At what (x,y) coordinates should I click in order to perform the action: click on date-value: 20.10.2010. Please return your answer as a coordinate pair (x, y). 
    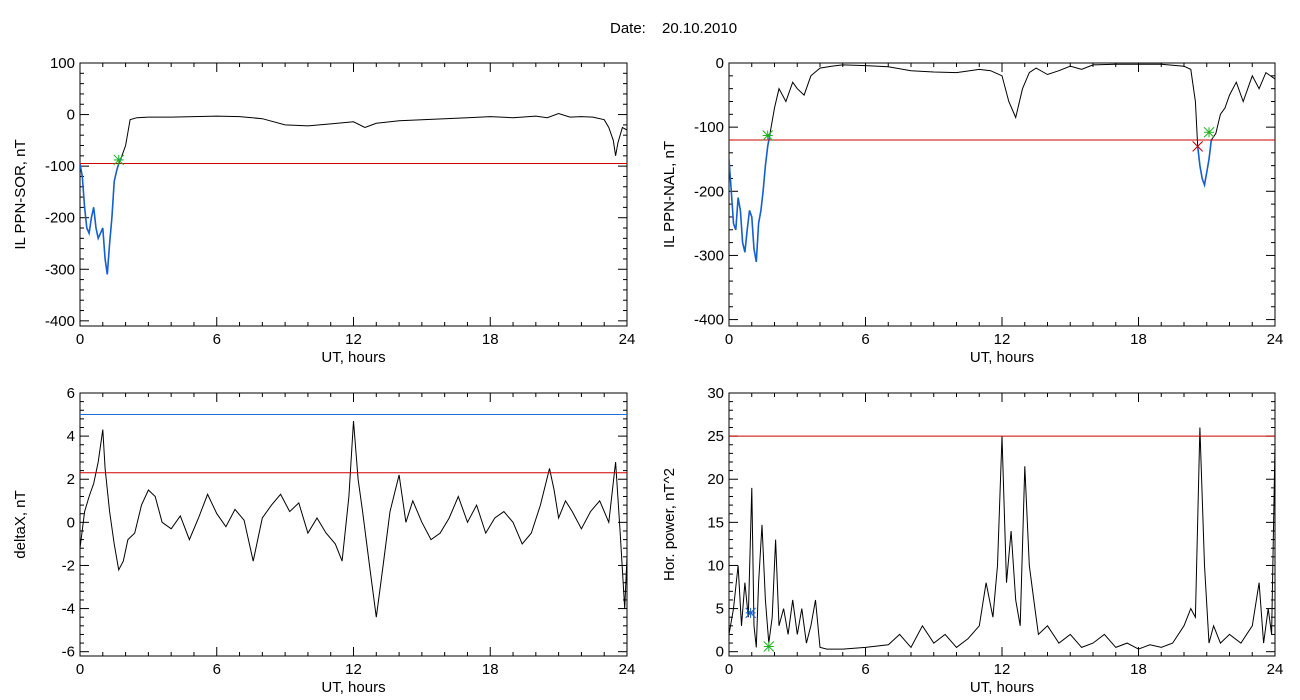
    Looking at the image, I should click on (699, 28).